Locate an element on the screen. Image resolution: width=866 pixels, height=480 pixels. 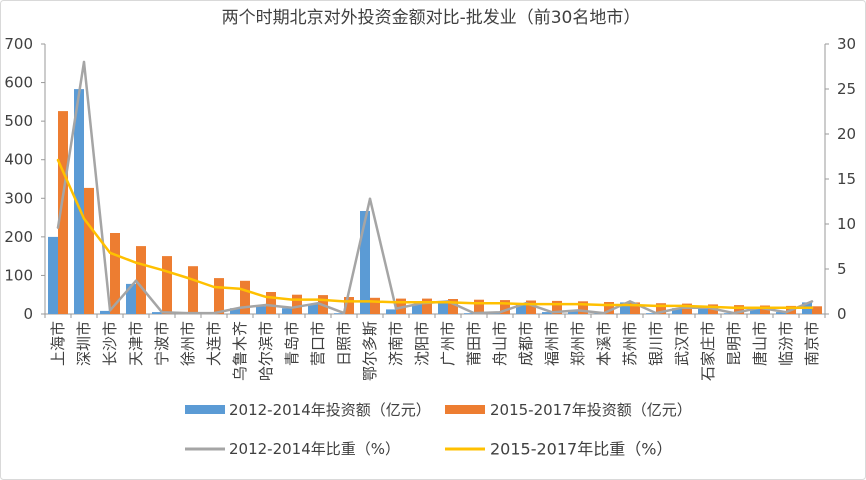
category-label: 福州市 is located at coordinates (552, 343).